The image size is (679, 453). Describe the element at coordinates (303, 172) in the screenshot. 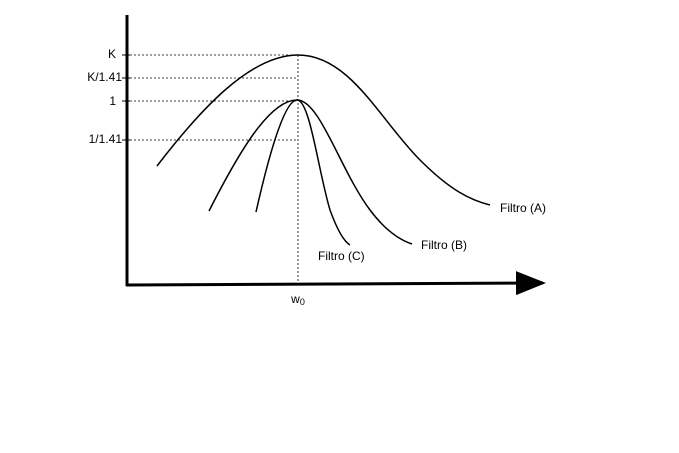

I see `curve-c` at that location.